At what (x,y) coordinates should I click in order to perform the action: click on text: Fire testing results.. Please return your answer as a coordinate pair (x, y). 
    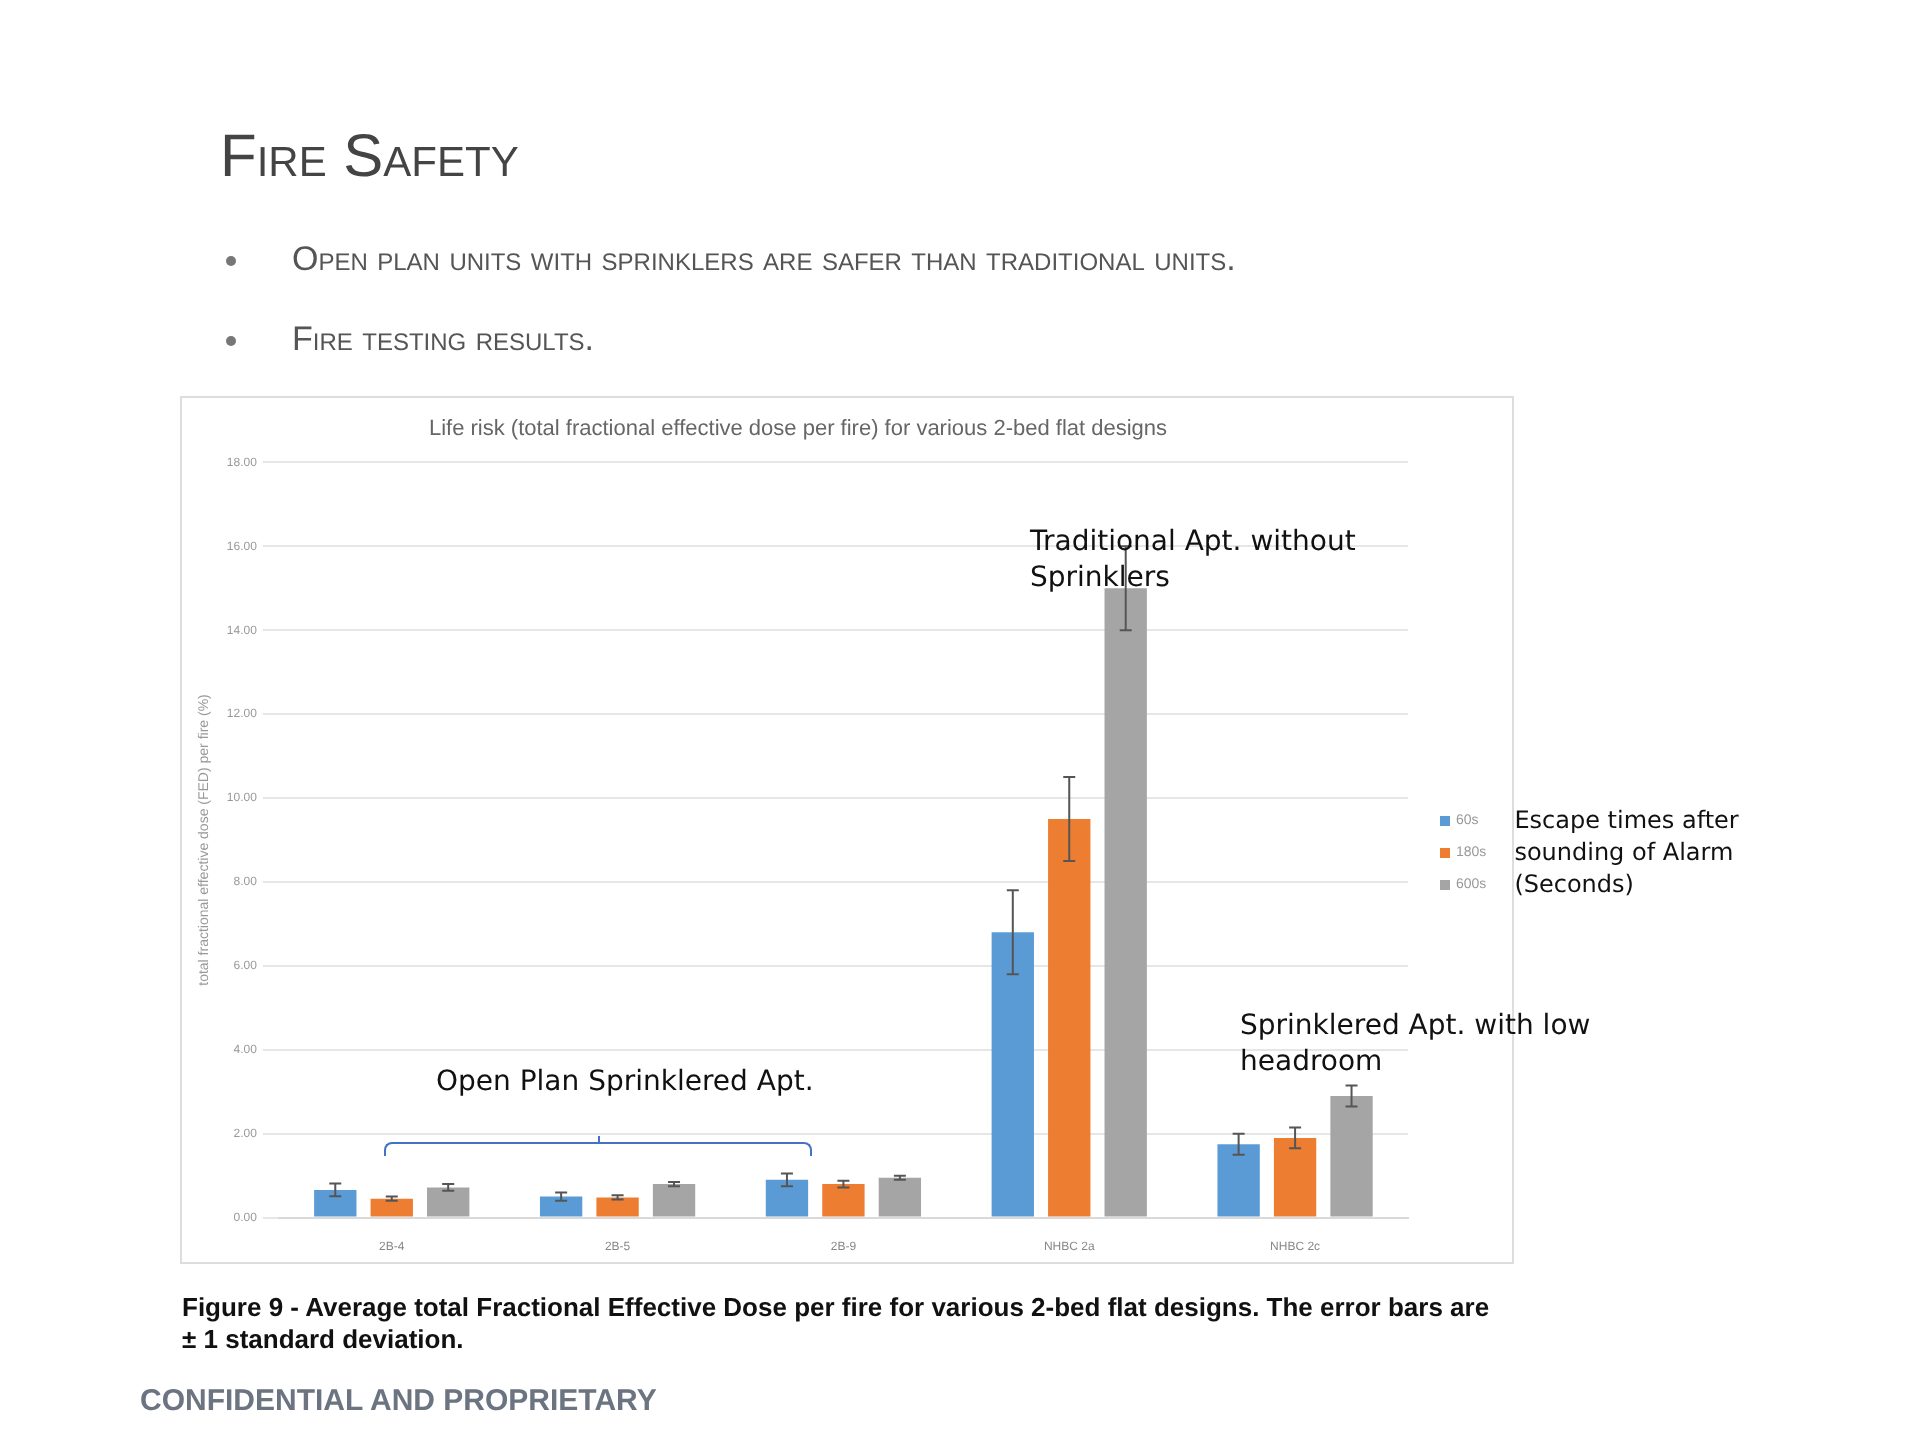
    Looking at the image, I should click on (443, 339).